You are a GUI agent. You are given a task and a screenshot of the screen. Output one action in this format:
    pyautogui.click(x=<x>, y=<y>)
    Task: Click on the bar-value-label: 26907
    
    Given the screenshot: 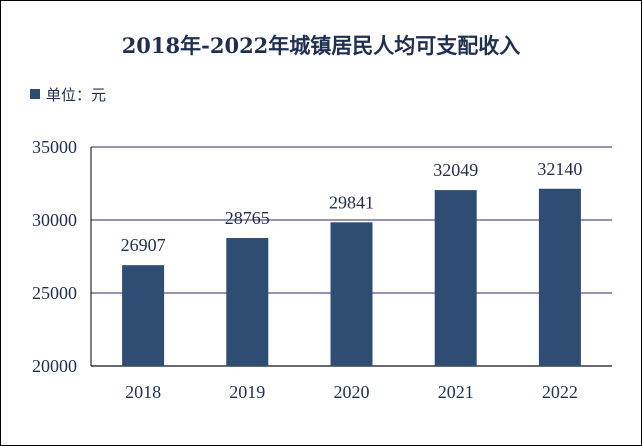 What is the action you would take?
    pyautogui.click(x=143, y=245)
    